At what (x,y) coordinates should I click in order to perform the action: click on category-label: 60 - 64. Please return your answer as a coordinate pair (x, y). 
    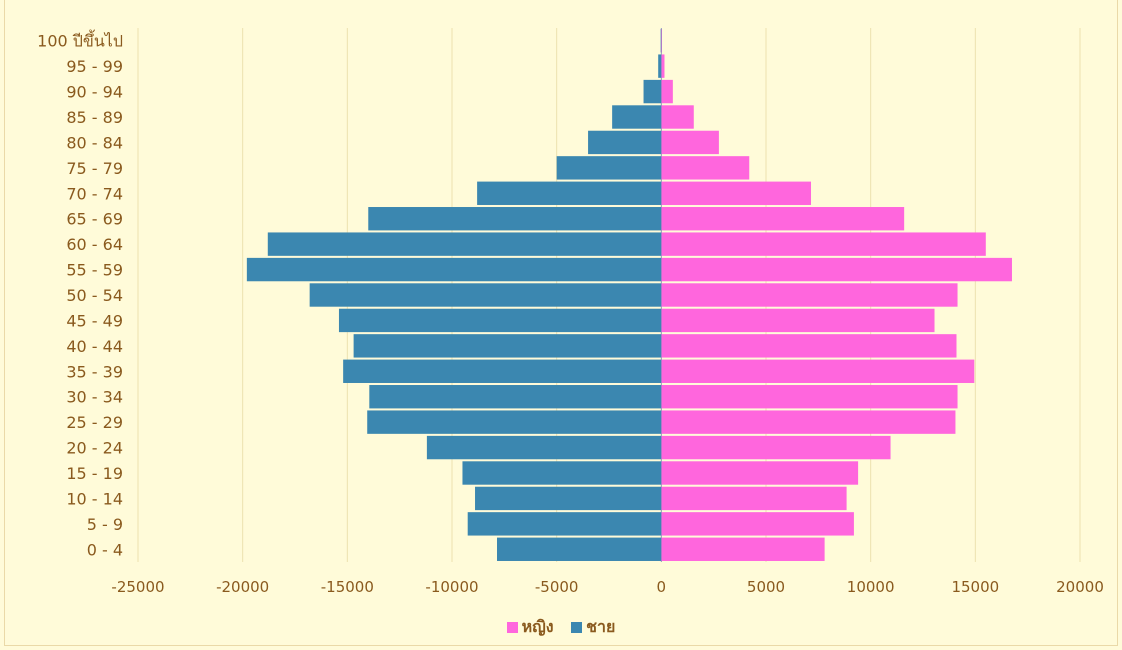
    Looking at the image, I should click on (94, 244).